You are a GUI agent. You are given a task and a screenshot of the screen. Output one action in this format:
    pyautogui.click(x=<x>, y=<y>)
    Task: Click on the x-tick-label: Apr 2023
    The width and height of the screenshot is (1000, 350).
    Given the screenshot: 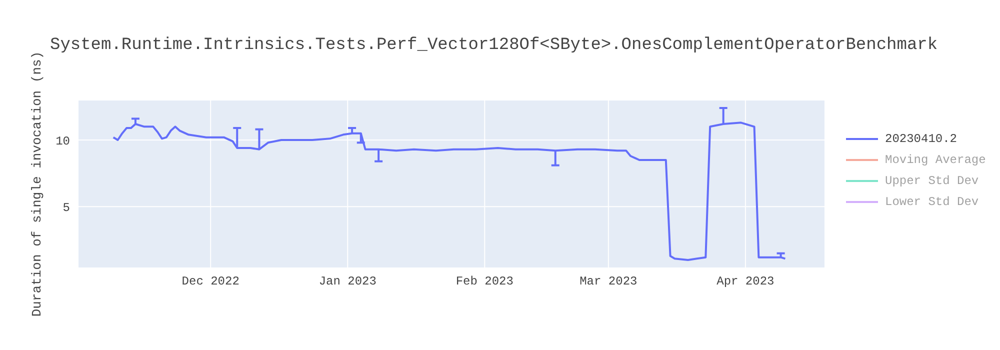 What is the action you would take?
    pyautogui.click(x=745, y=281)
    